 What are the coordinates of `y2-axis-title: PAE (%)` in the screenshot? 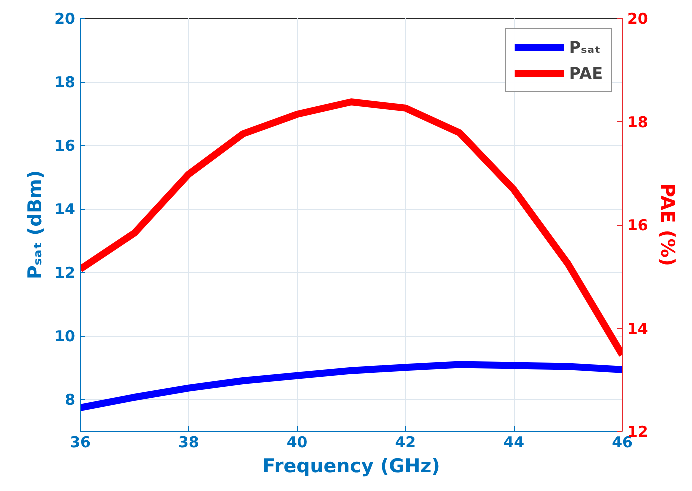 It's located at (667, 225).